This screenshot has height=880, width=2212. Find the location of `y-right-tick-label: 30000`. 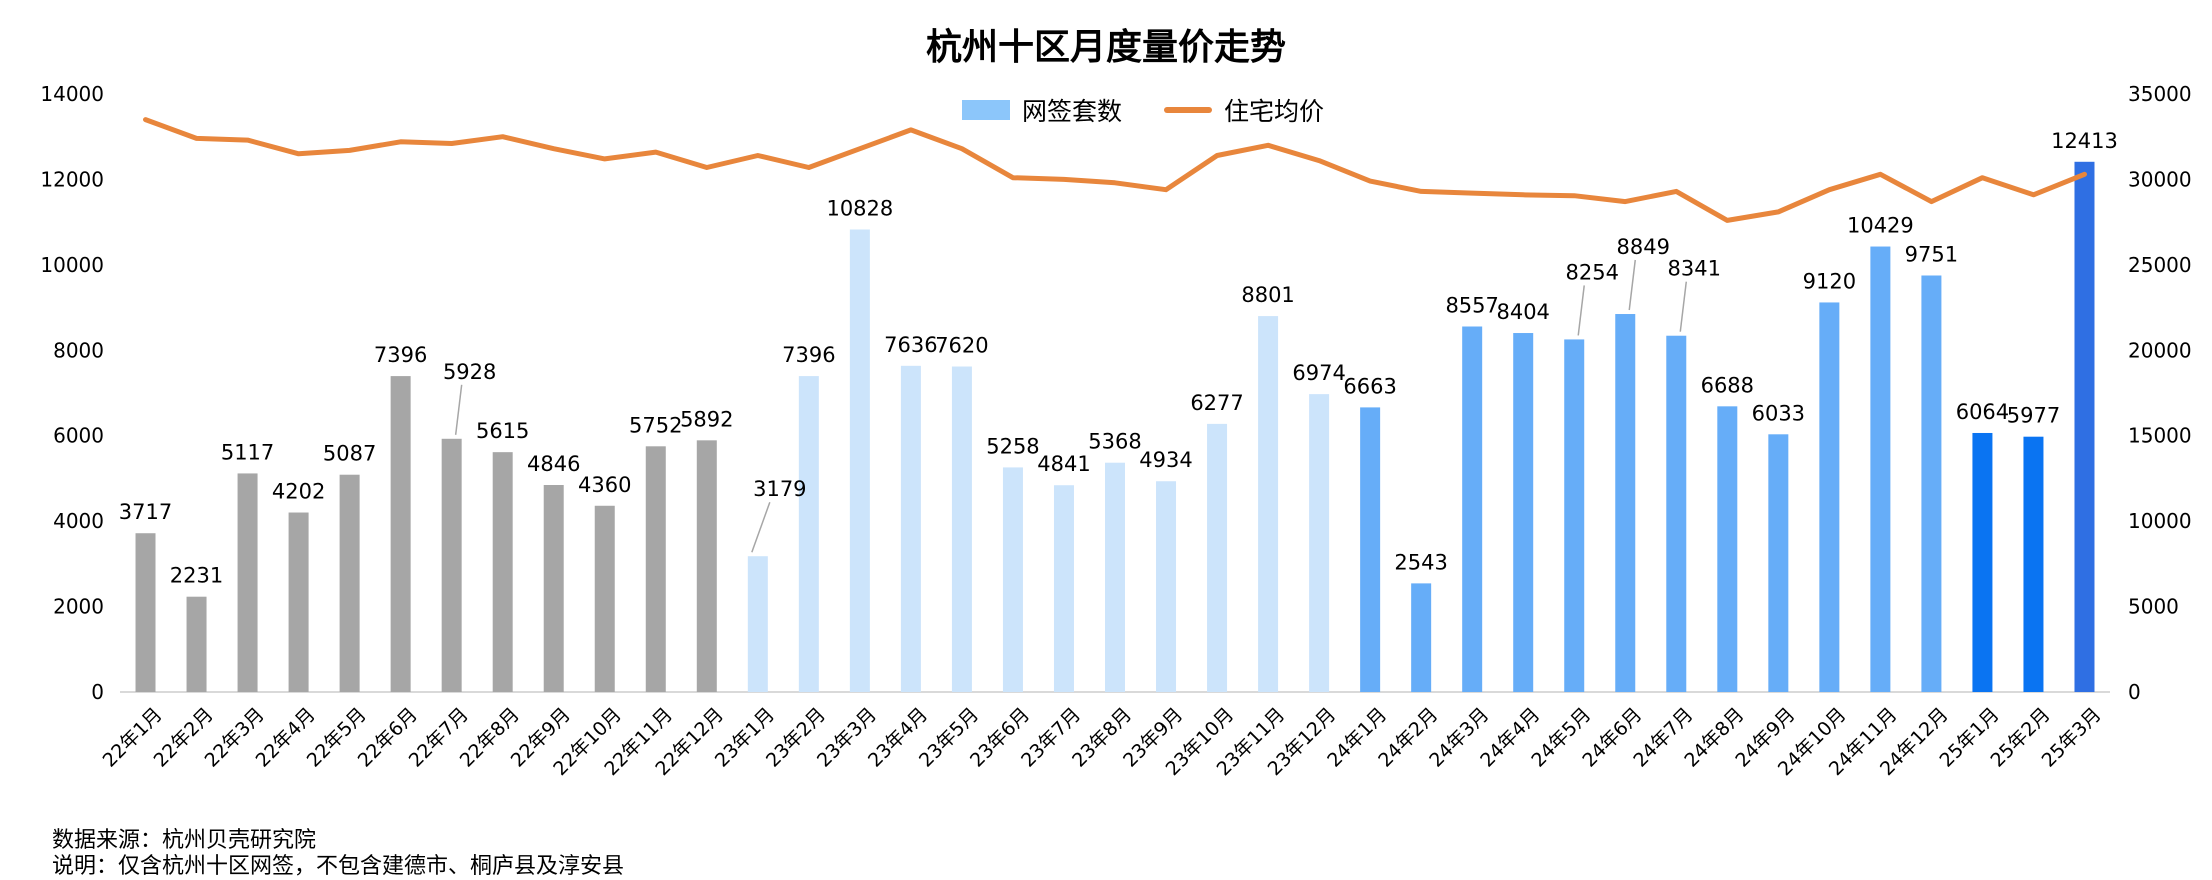

y-right-tick-label: 30000 is located at coordinates (2160, 179).